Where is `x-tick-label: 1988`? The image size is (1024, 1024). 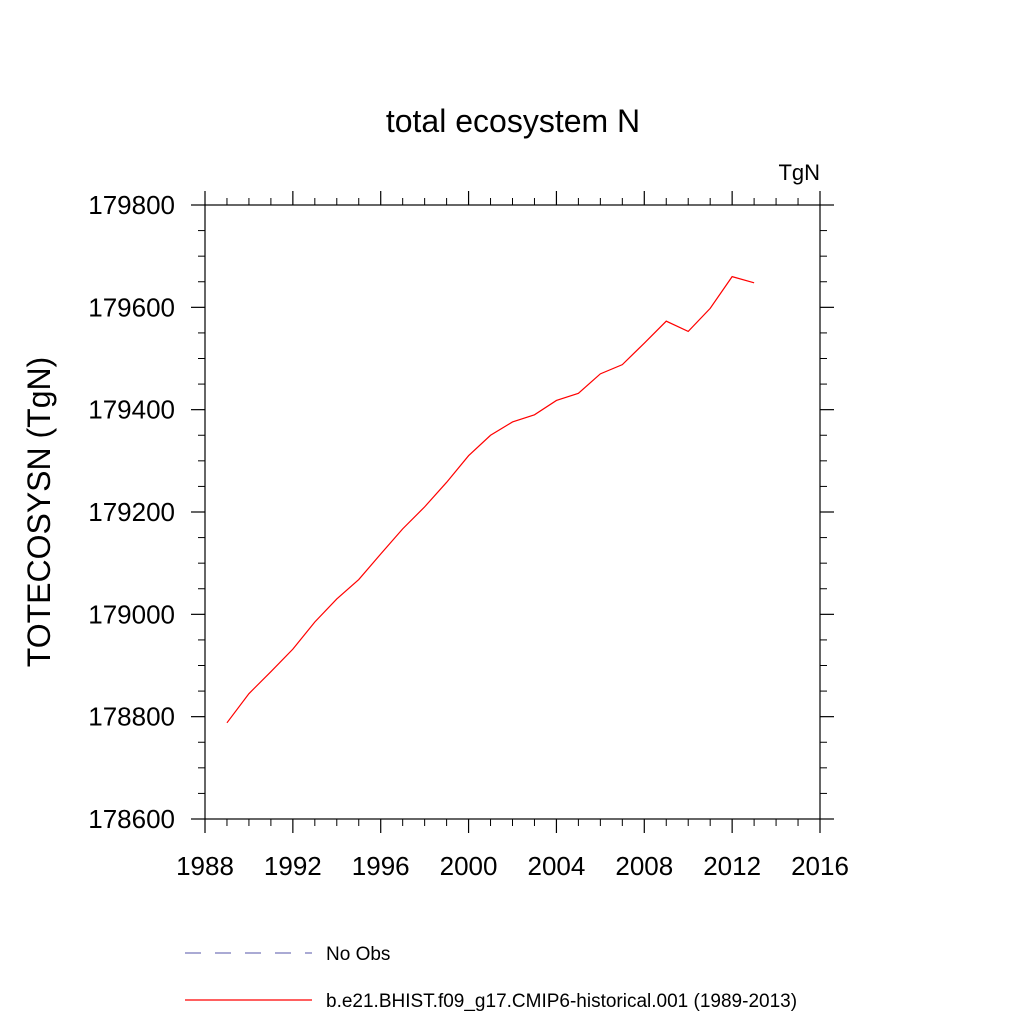 x-tick-label: 1988 is located at coordinates (205, 866).